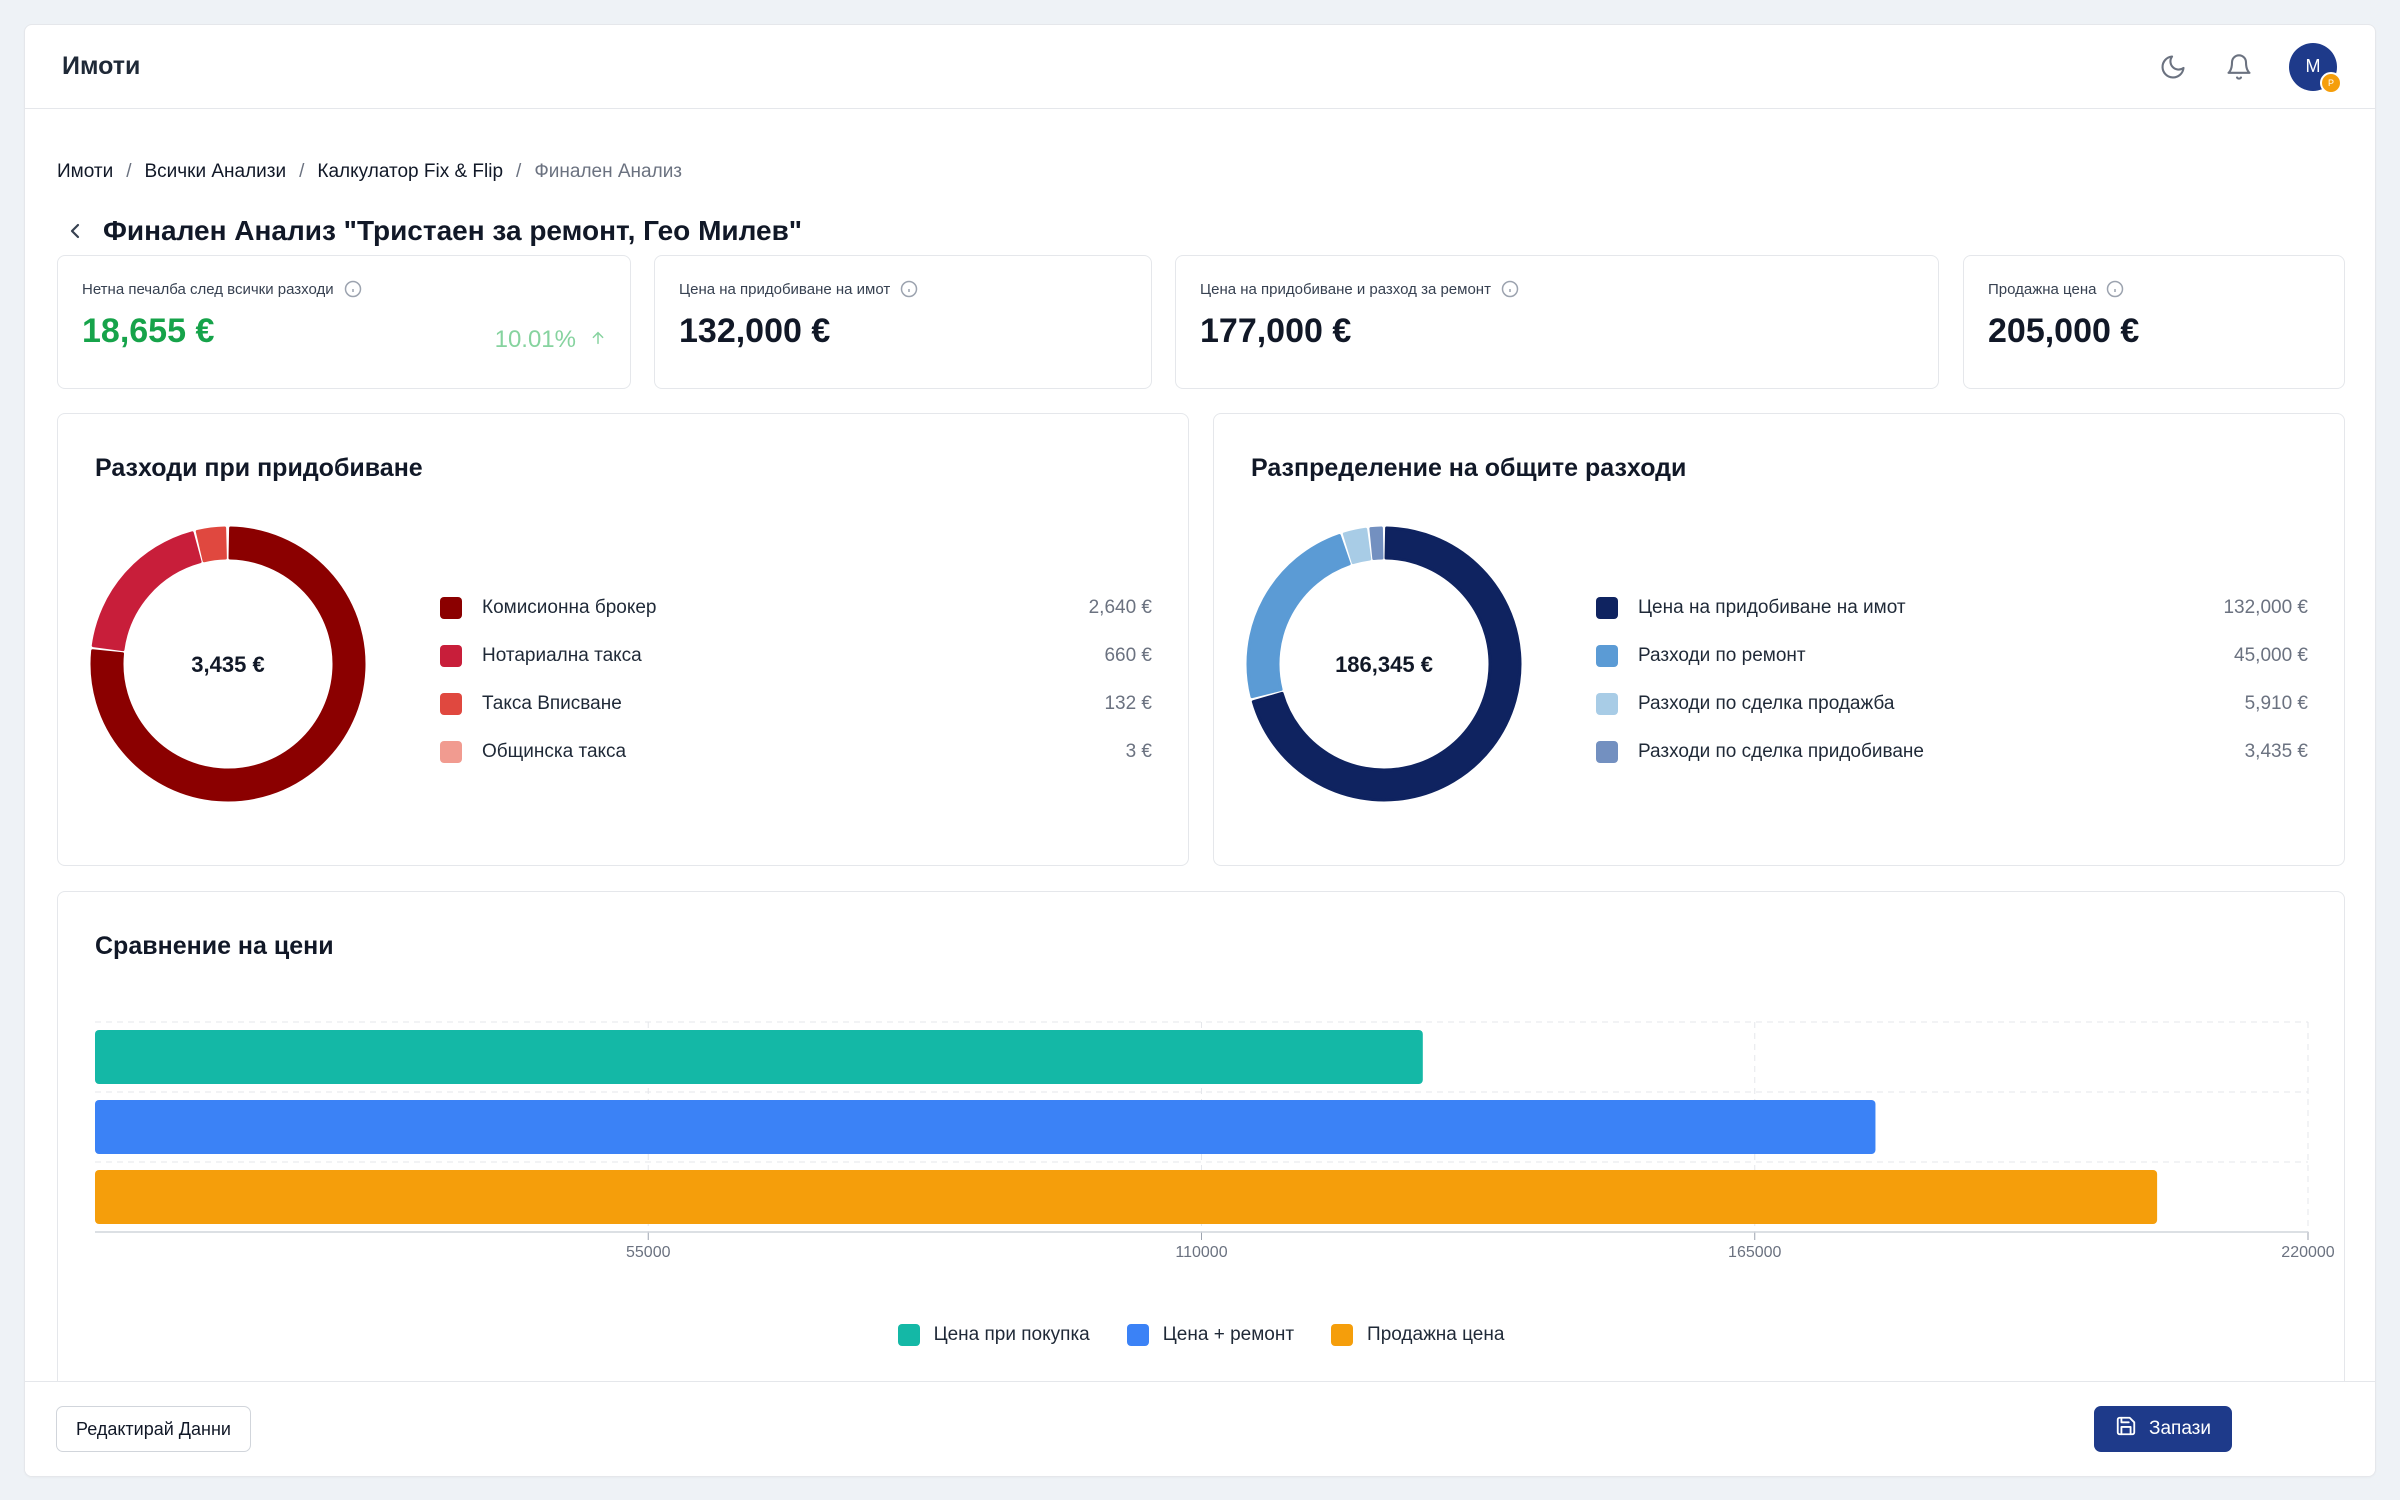  What do you see at coordinates (2042, 289) in the screenshot?
I see `stat-label-text: Продажна цена` at bounding box center [2042, 289].